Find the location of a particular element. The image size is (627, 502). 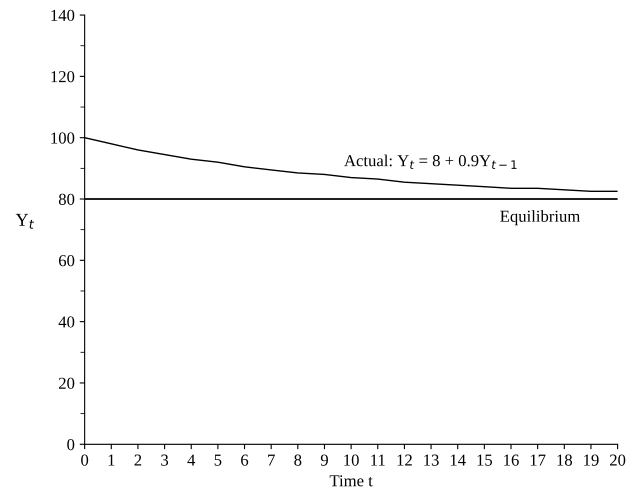

y-tick-label: 20 is located at coordinates (66, 383).